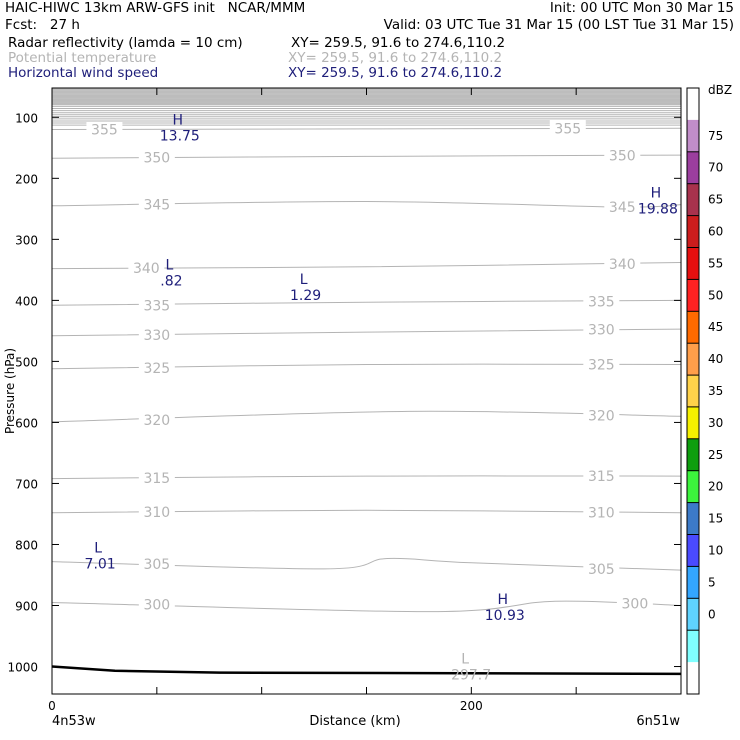 The width and height of the screenshot is (740, 740). Describe the element at coordinates (156, 159) in the screenshot. I see `theta-contour-label: 350` at that location.